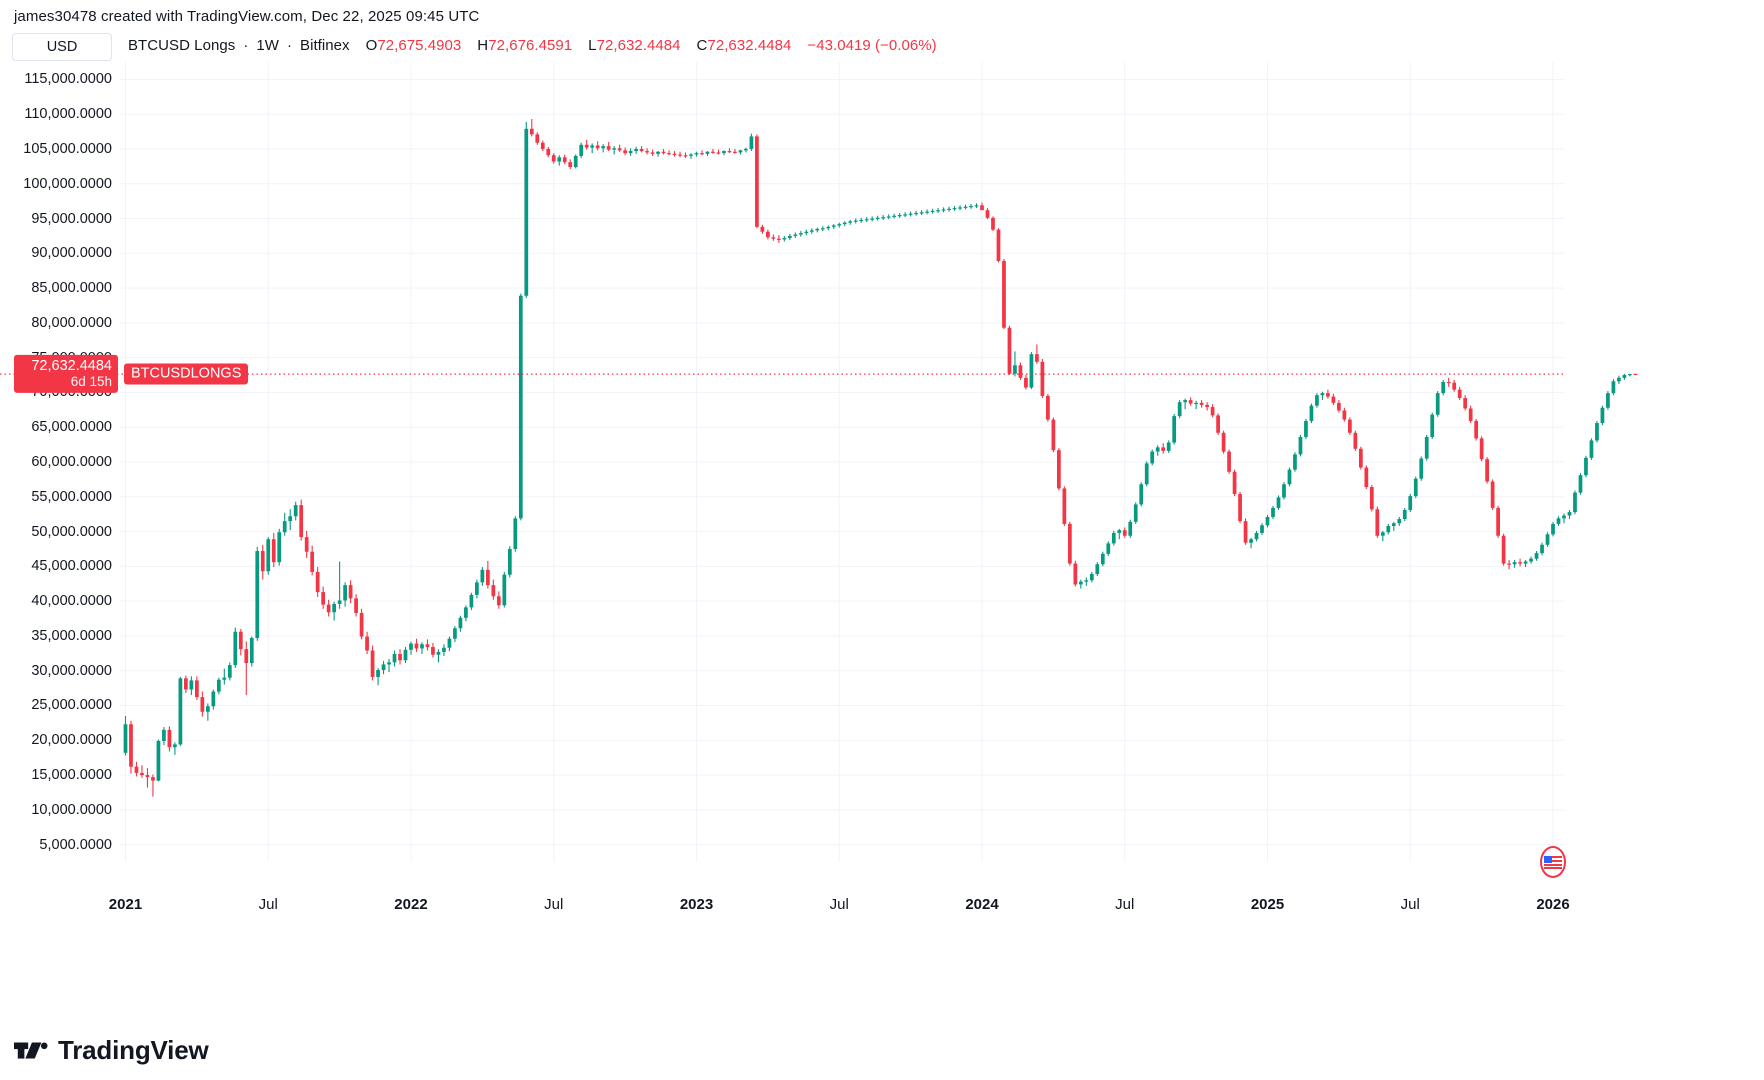 This screenshot has width=1764, height=1080. I want to click on price-axis-tick: 85,000.0000, so click(71, 288).